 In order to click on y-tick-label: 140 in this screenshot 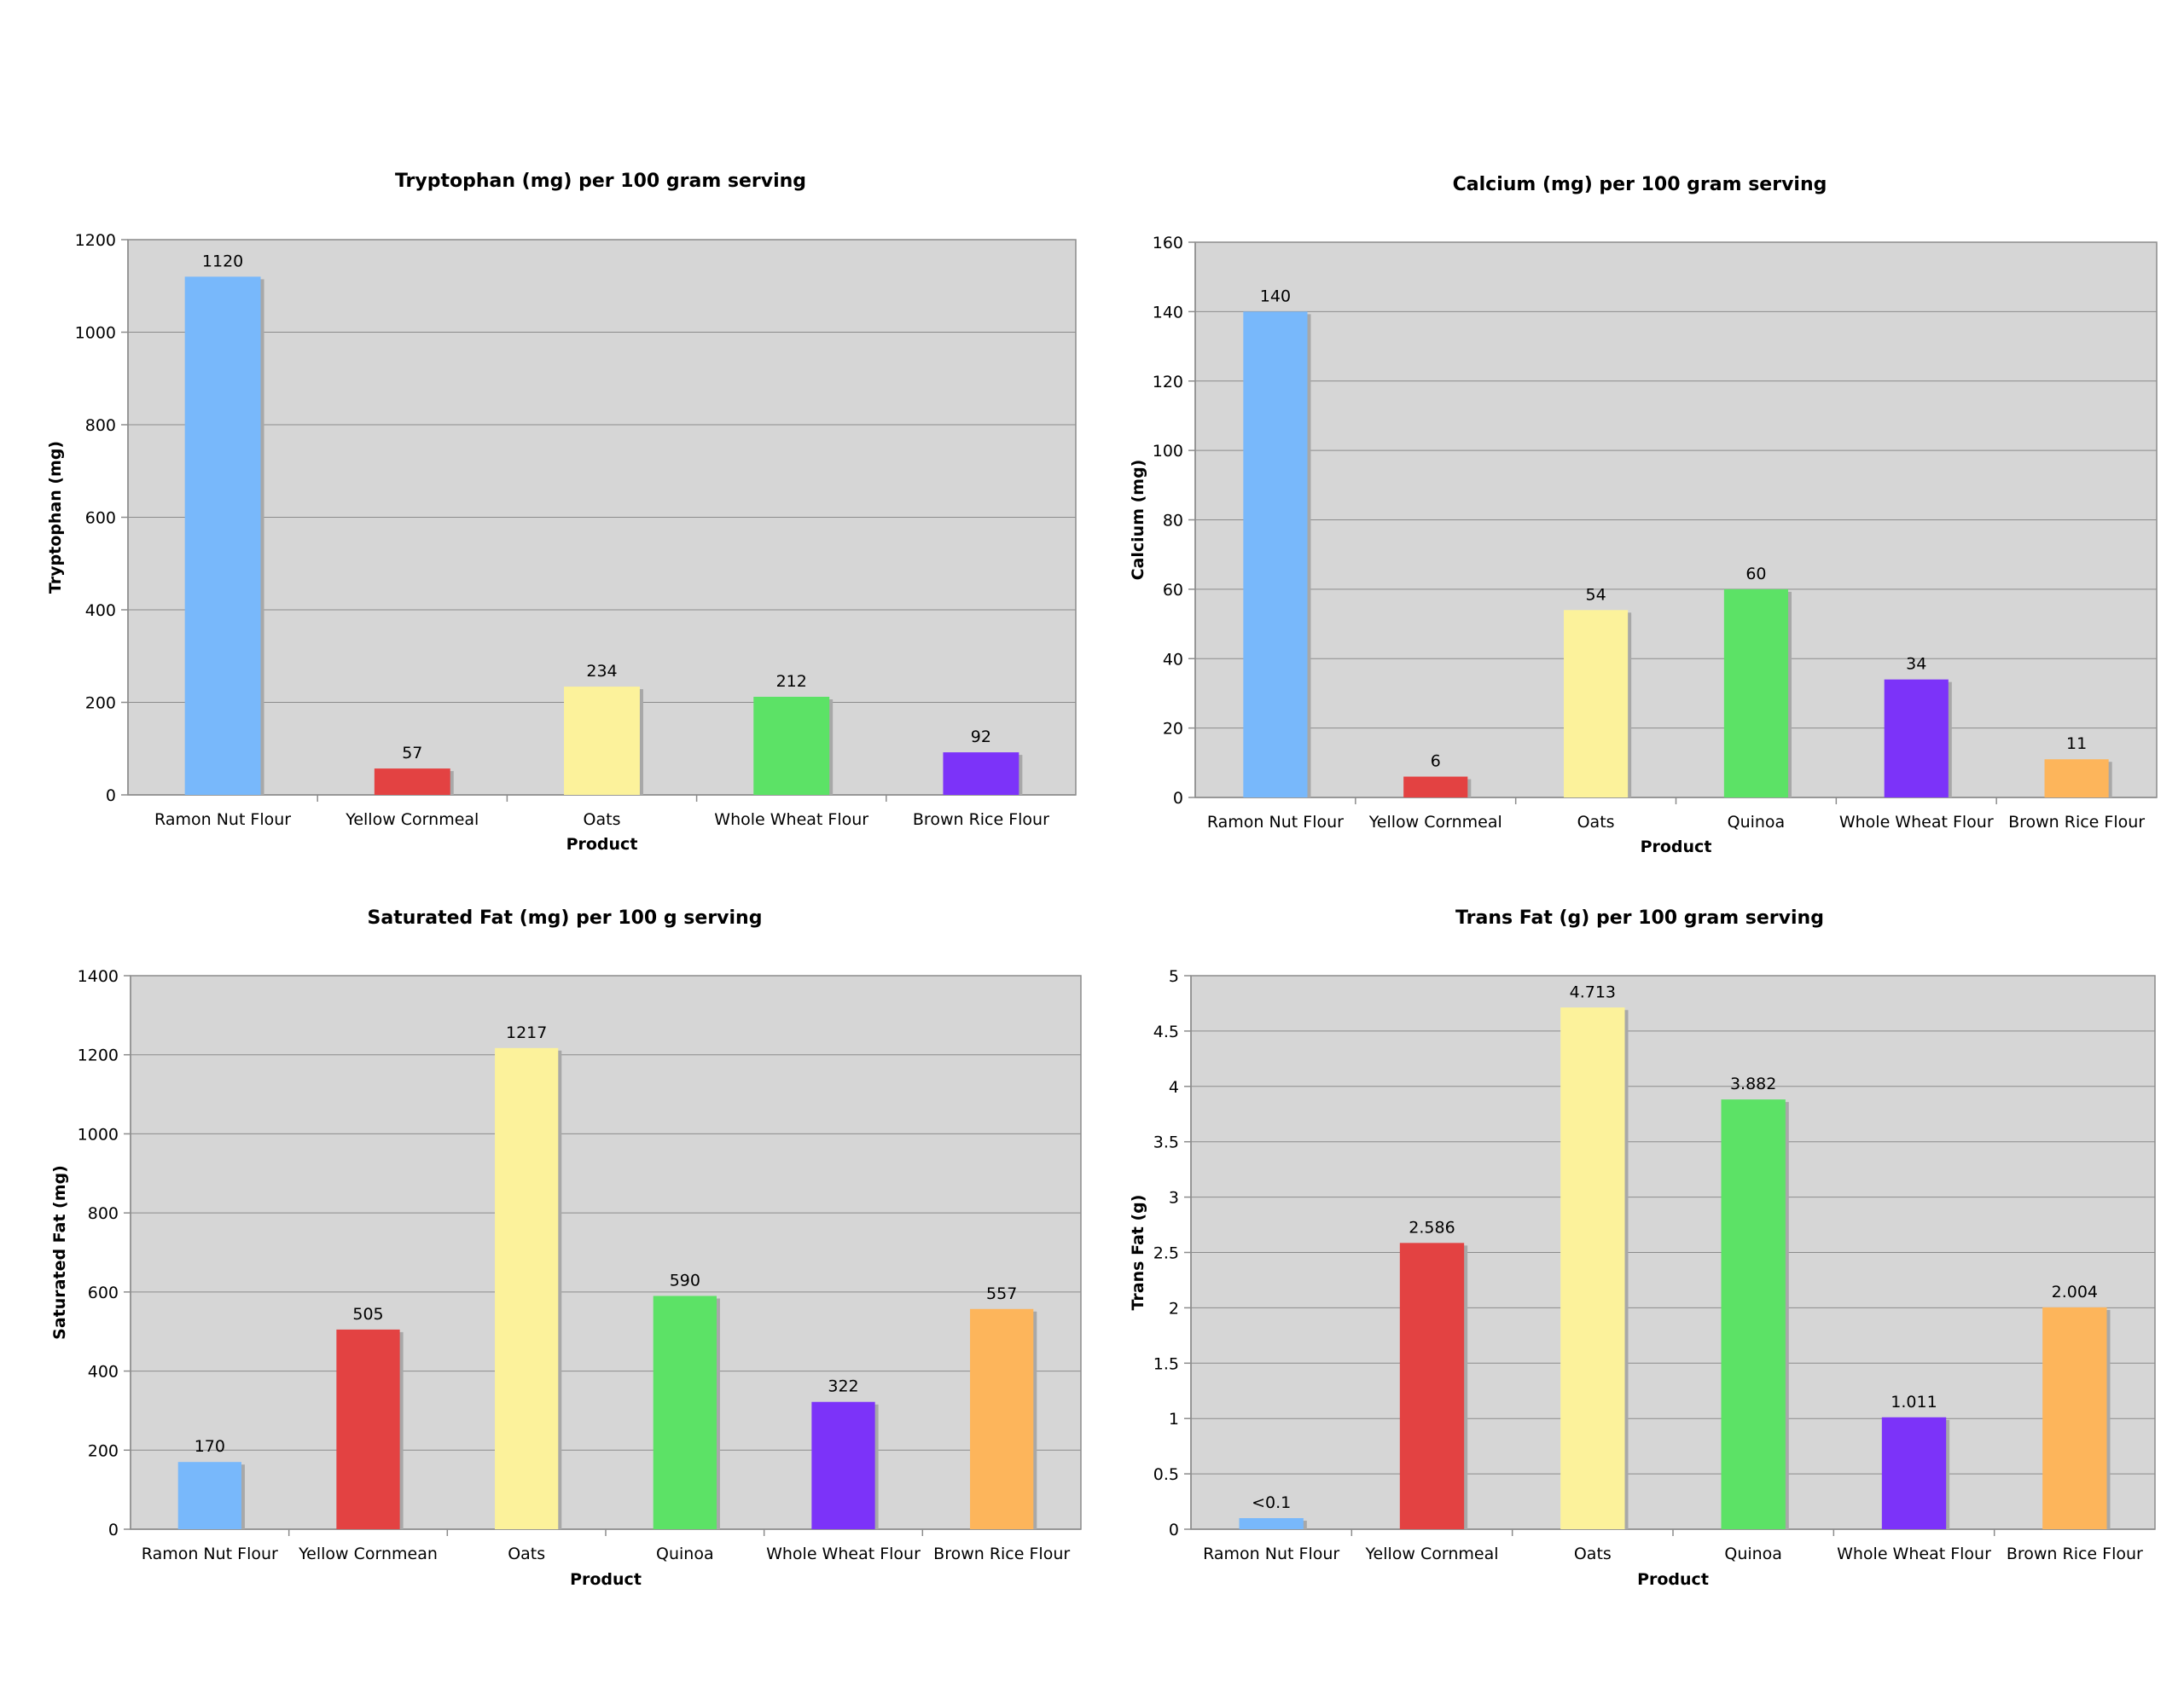, I will do `click(1168, 313)`.